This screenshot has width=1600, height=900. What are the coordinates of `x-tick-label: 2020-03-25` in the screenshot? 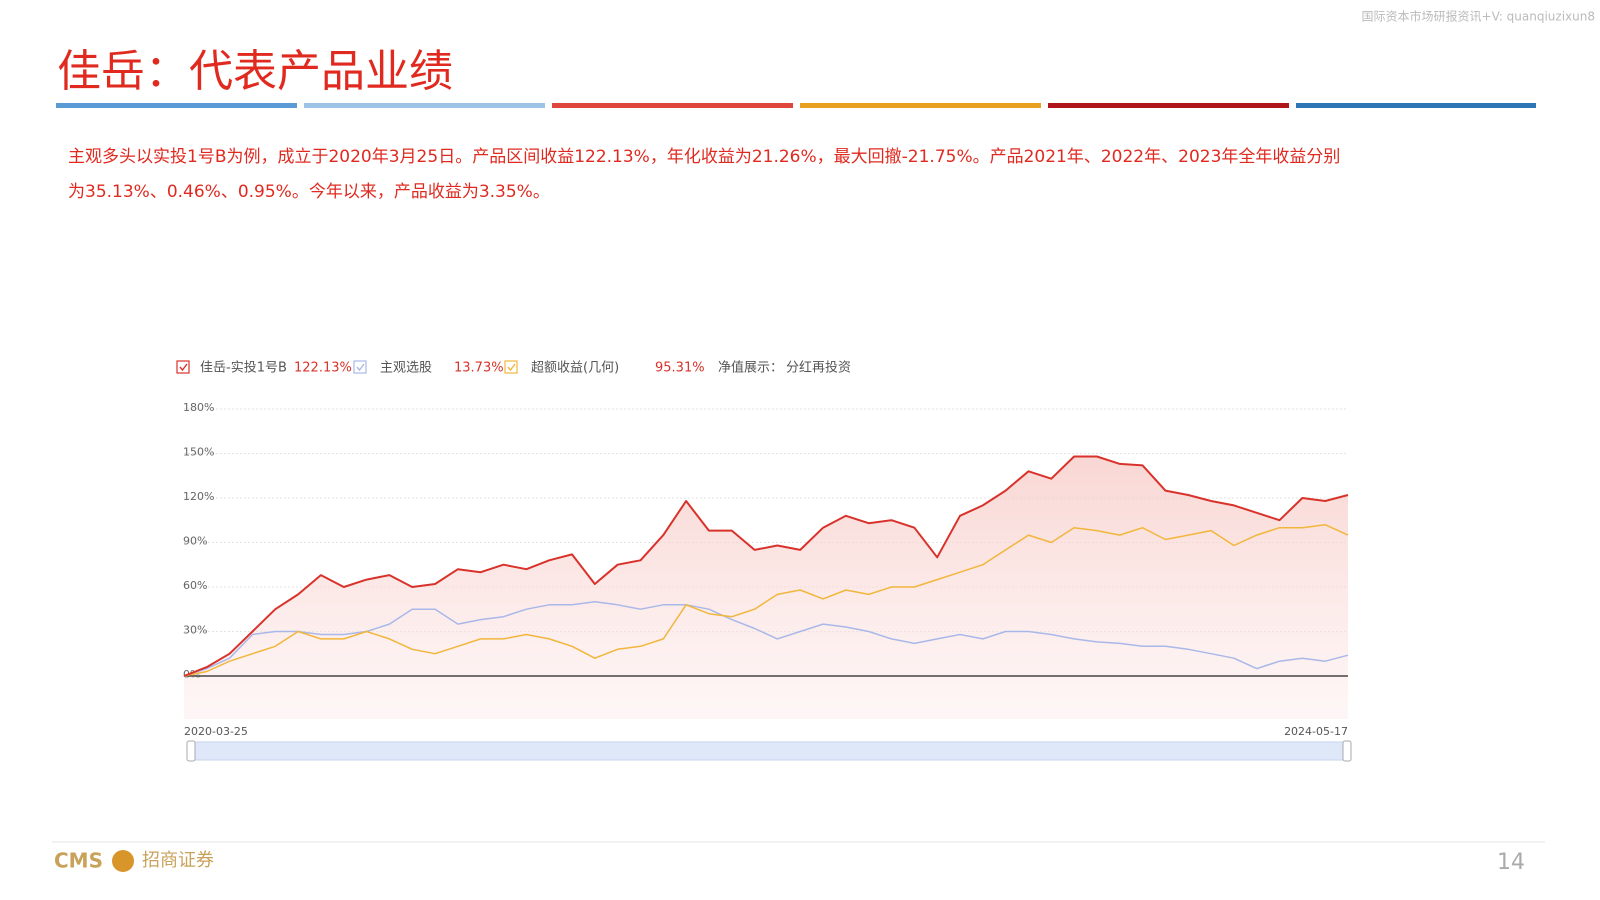 It's located at (216, 731).